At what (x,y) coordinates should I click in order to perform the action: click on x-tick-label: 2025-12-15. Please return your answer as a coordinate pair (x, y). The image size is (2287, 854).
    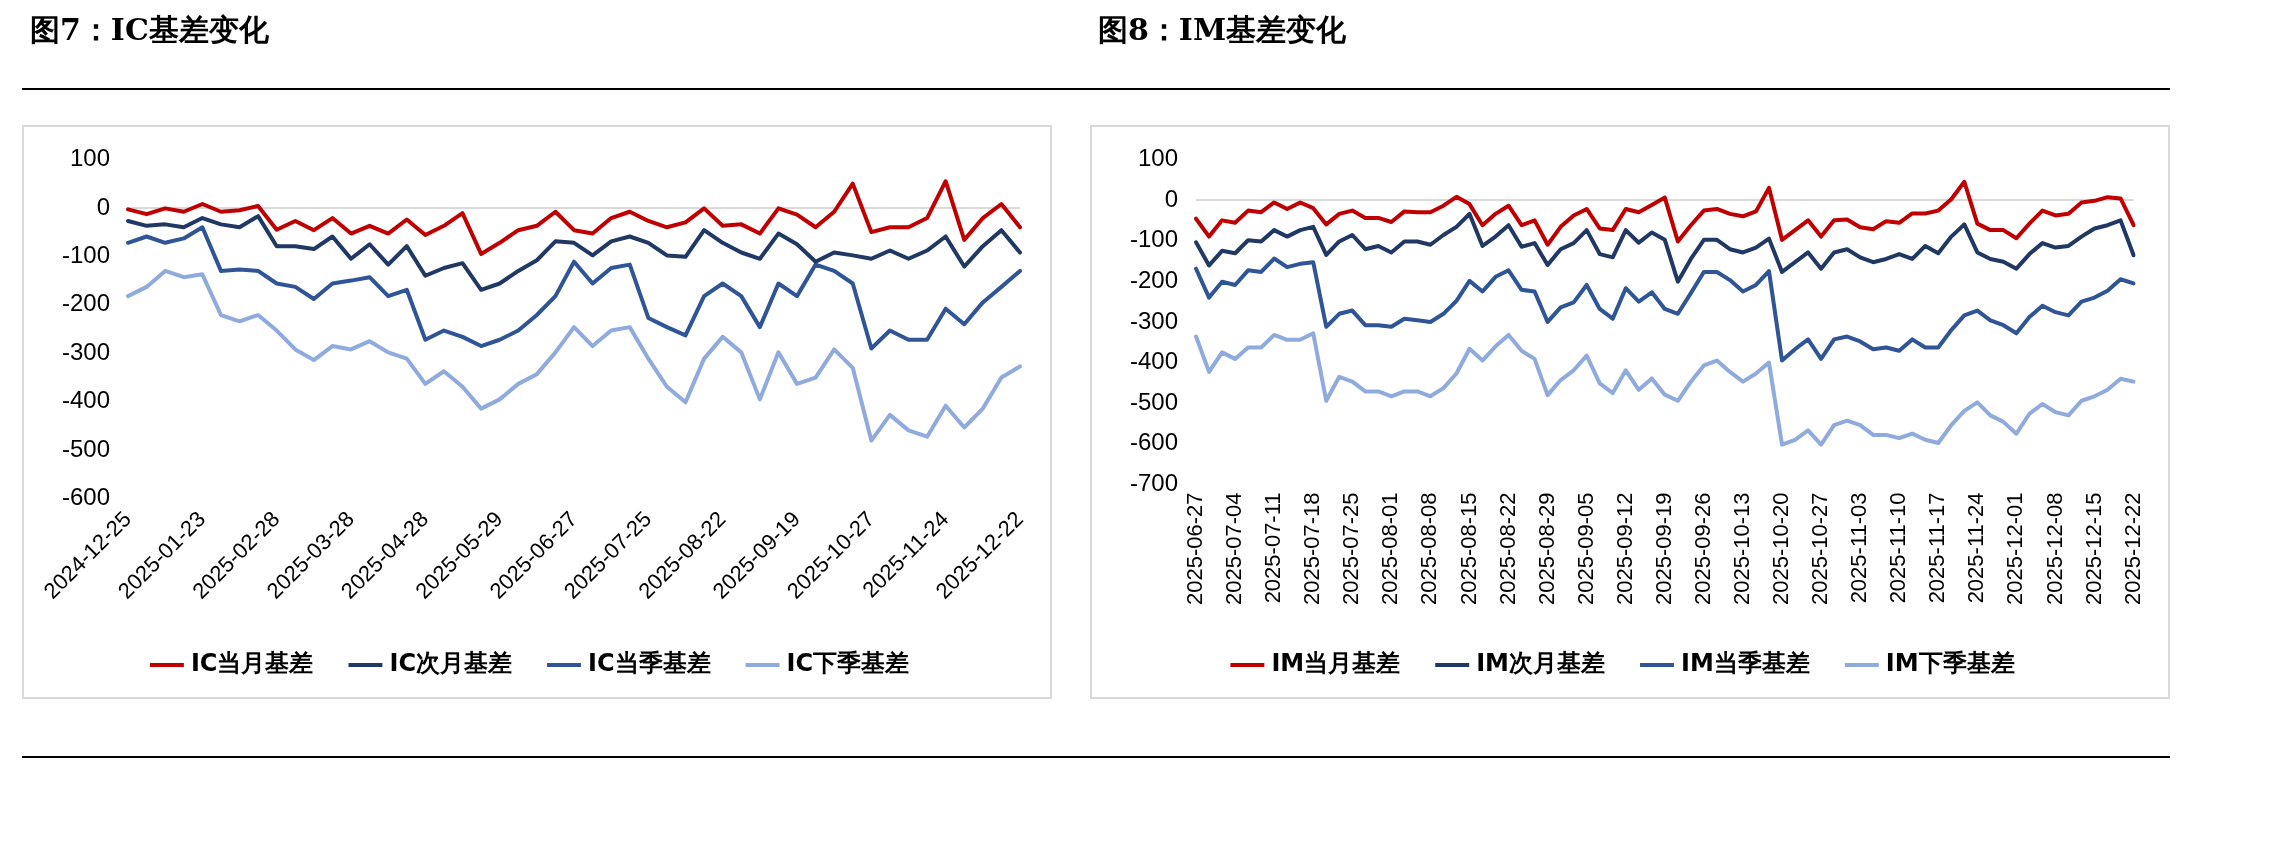
    Looking at the image, I should click on (2093, 549).